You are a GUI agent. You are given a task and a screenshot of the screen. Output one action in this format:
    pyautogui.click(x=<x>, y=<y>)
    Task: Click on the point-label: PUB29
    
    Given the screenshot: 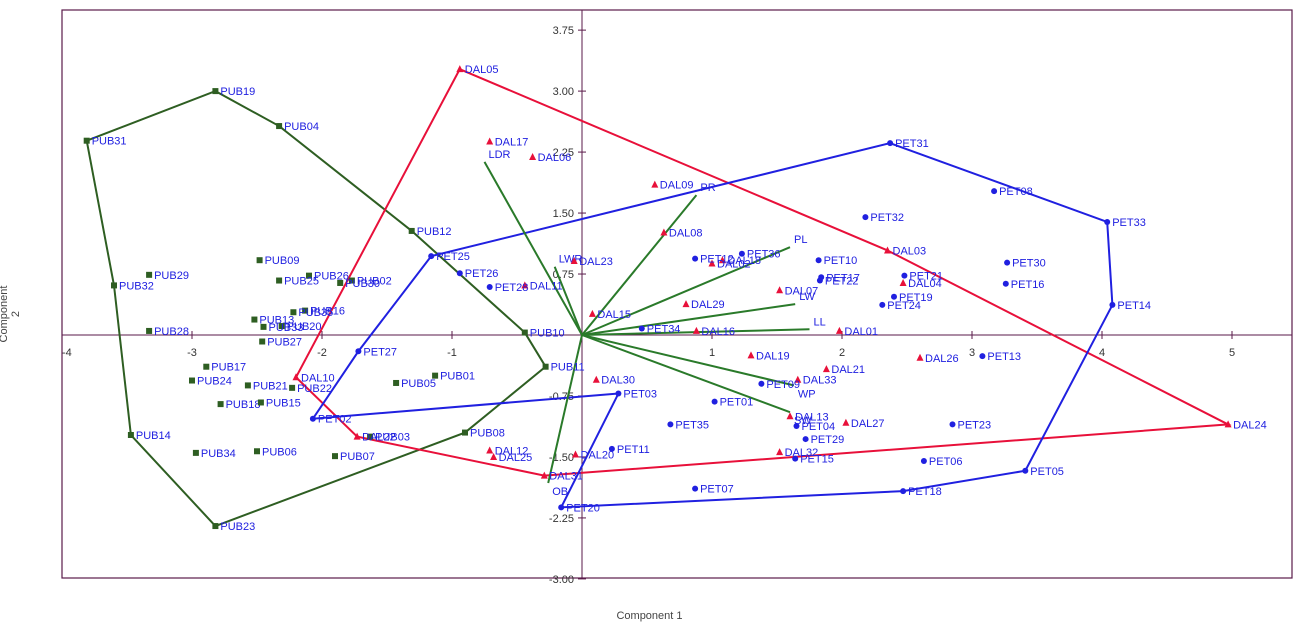 What is the action you would take?
    pyautogui.click(x=171, y=276)
    